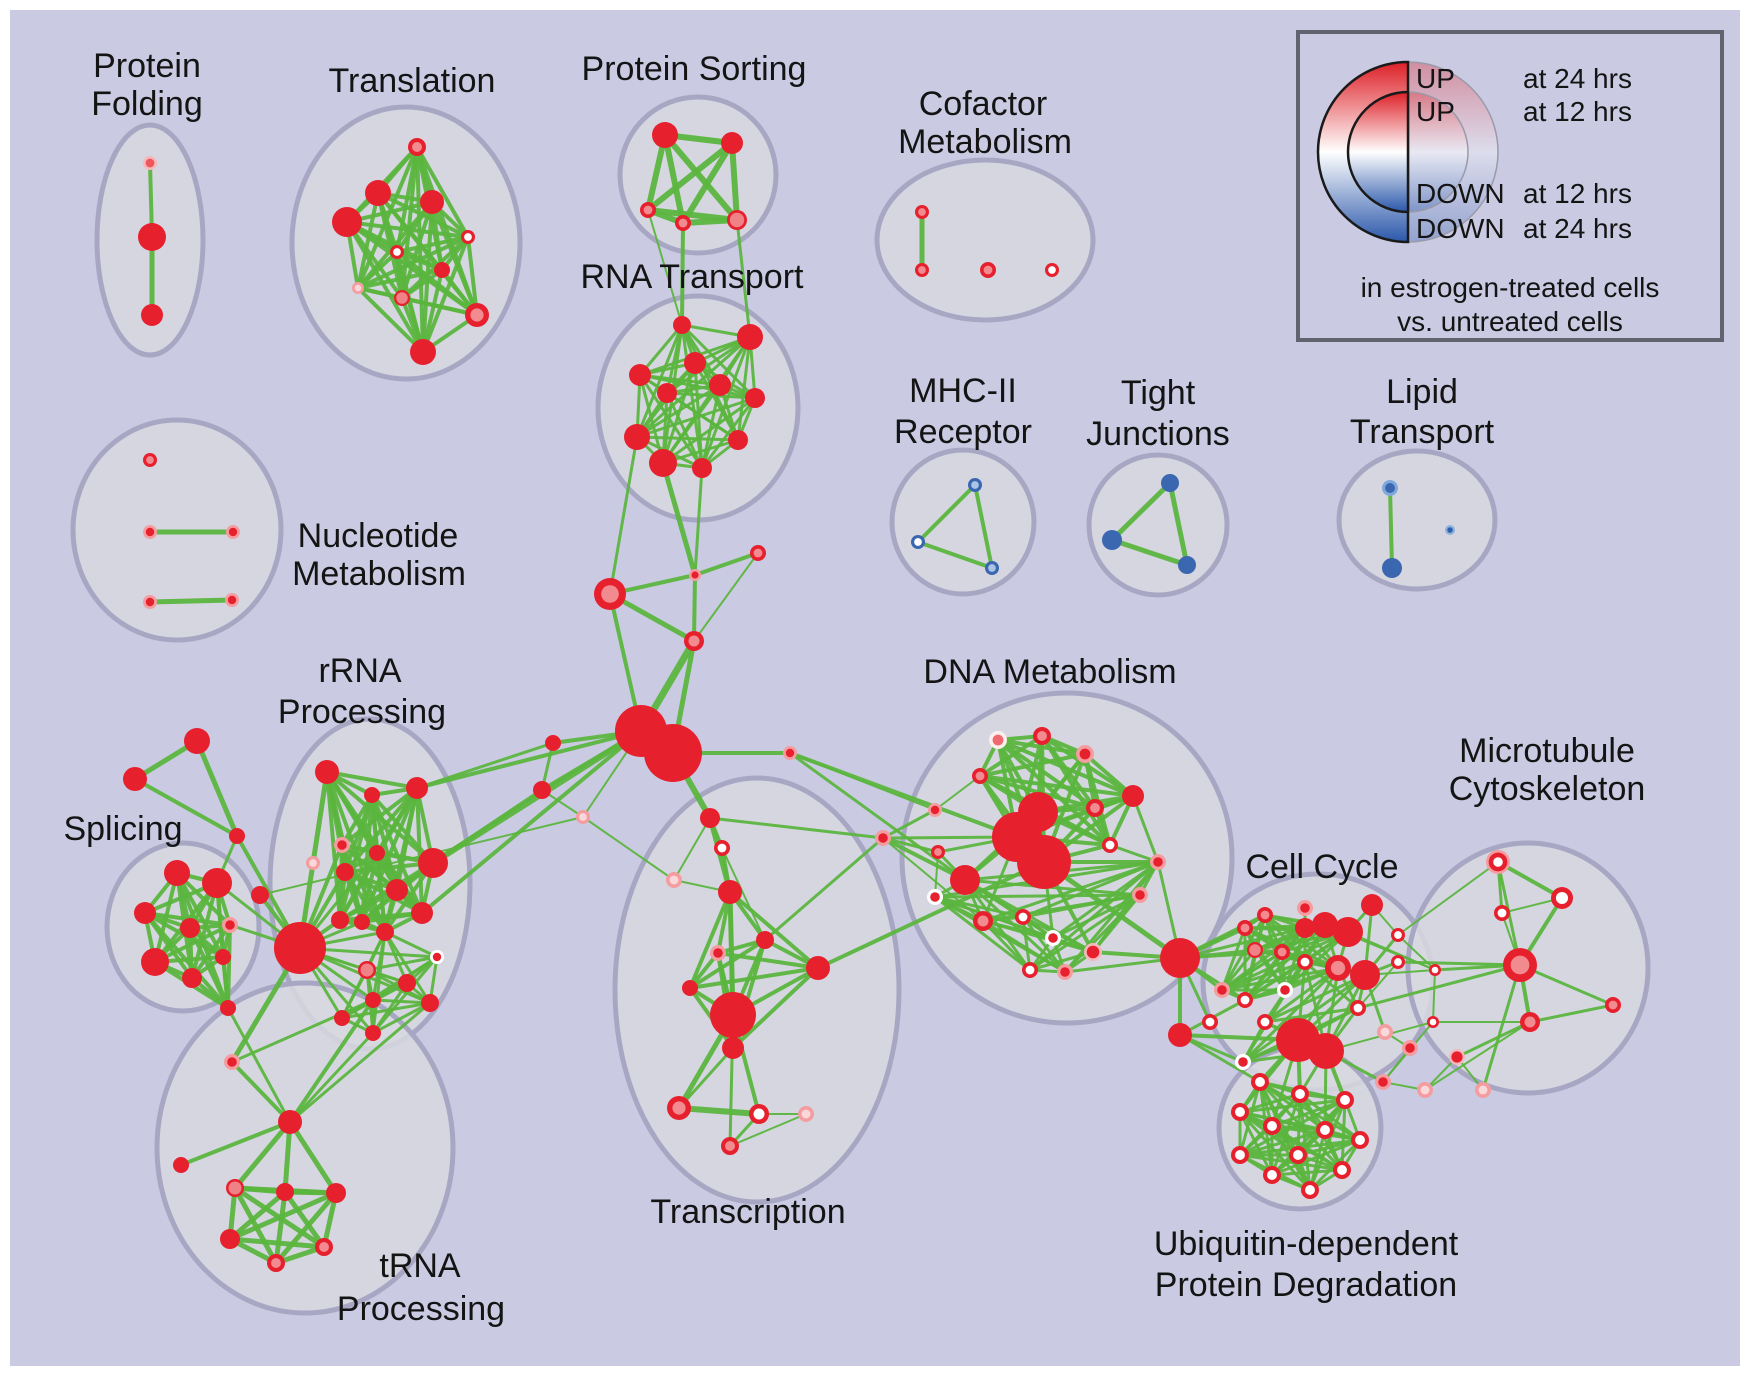  I want to click on cluster-label-protein-folding: Folding, so click(147, 104).